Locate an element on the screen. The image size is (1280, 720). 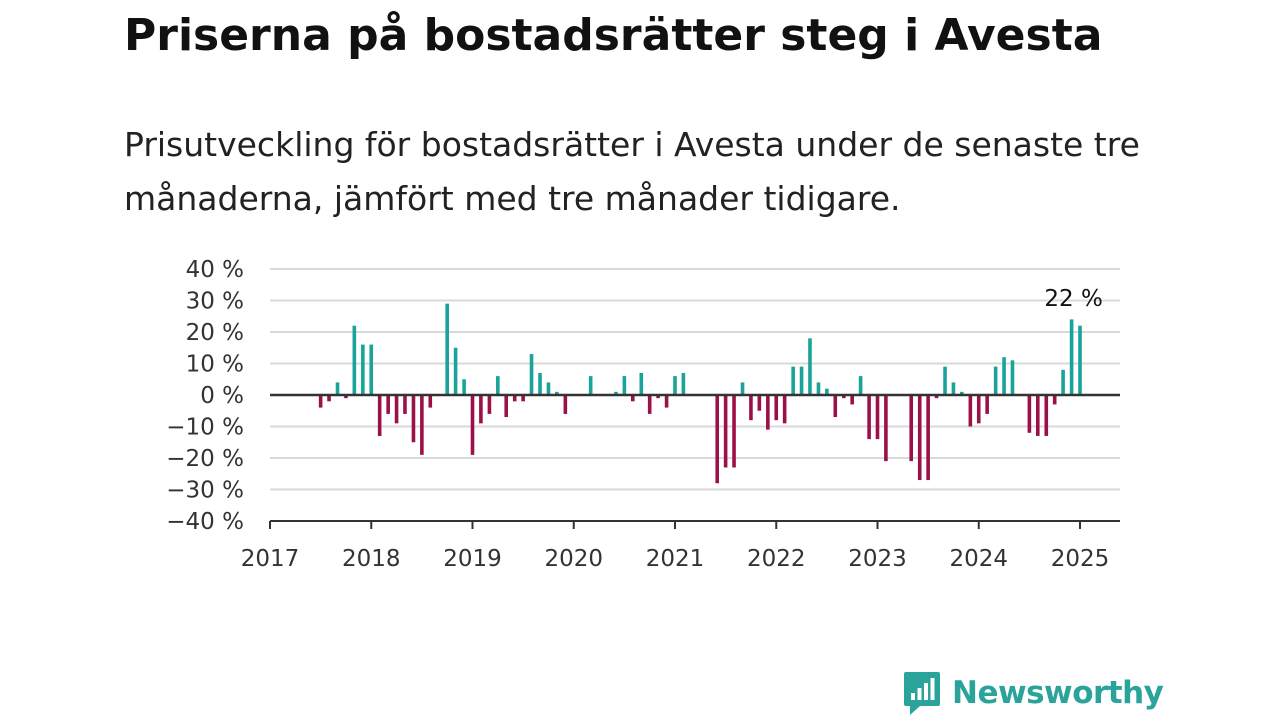
latest-value-label: 22 % is located at coordinates (1073, 299).